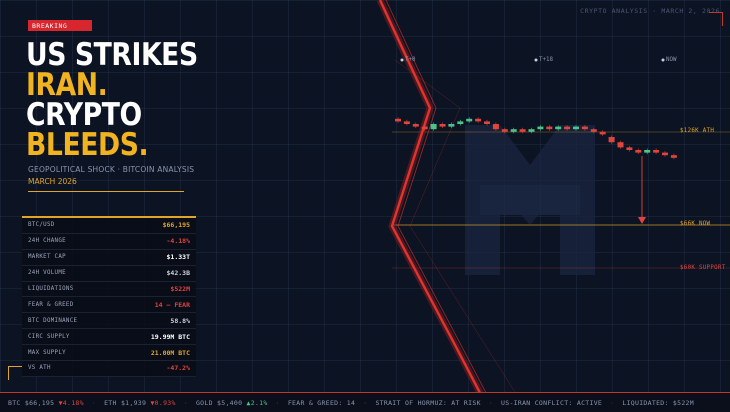  I want to click on stat-label: BTC/USD, so click(41, 225).